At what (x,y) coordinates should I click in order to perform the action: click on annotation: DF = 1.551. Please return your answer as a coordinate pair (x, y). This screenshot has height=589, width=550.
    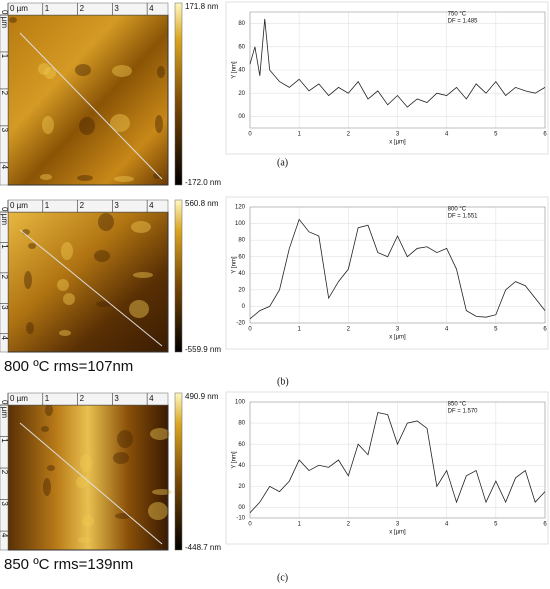
    Looking at the image, I should click on (463, 217).